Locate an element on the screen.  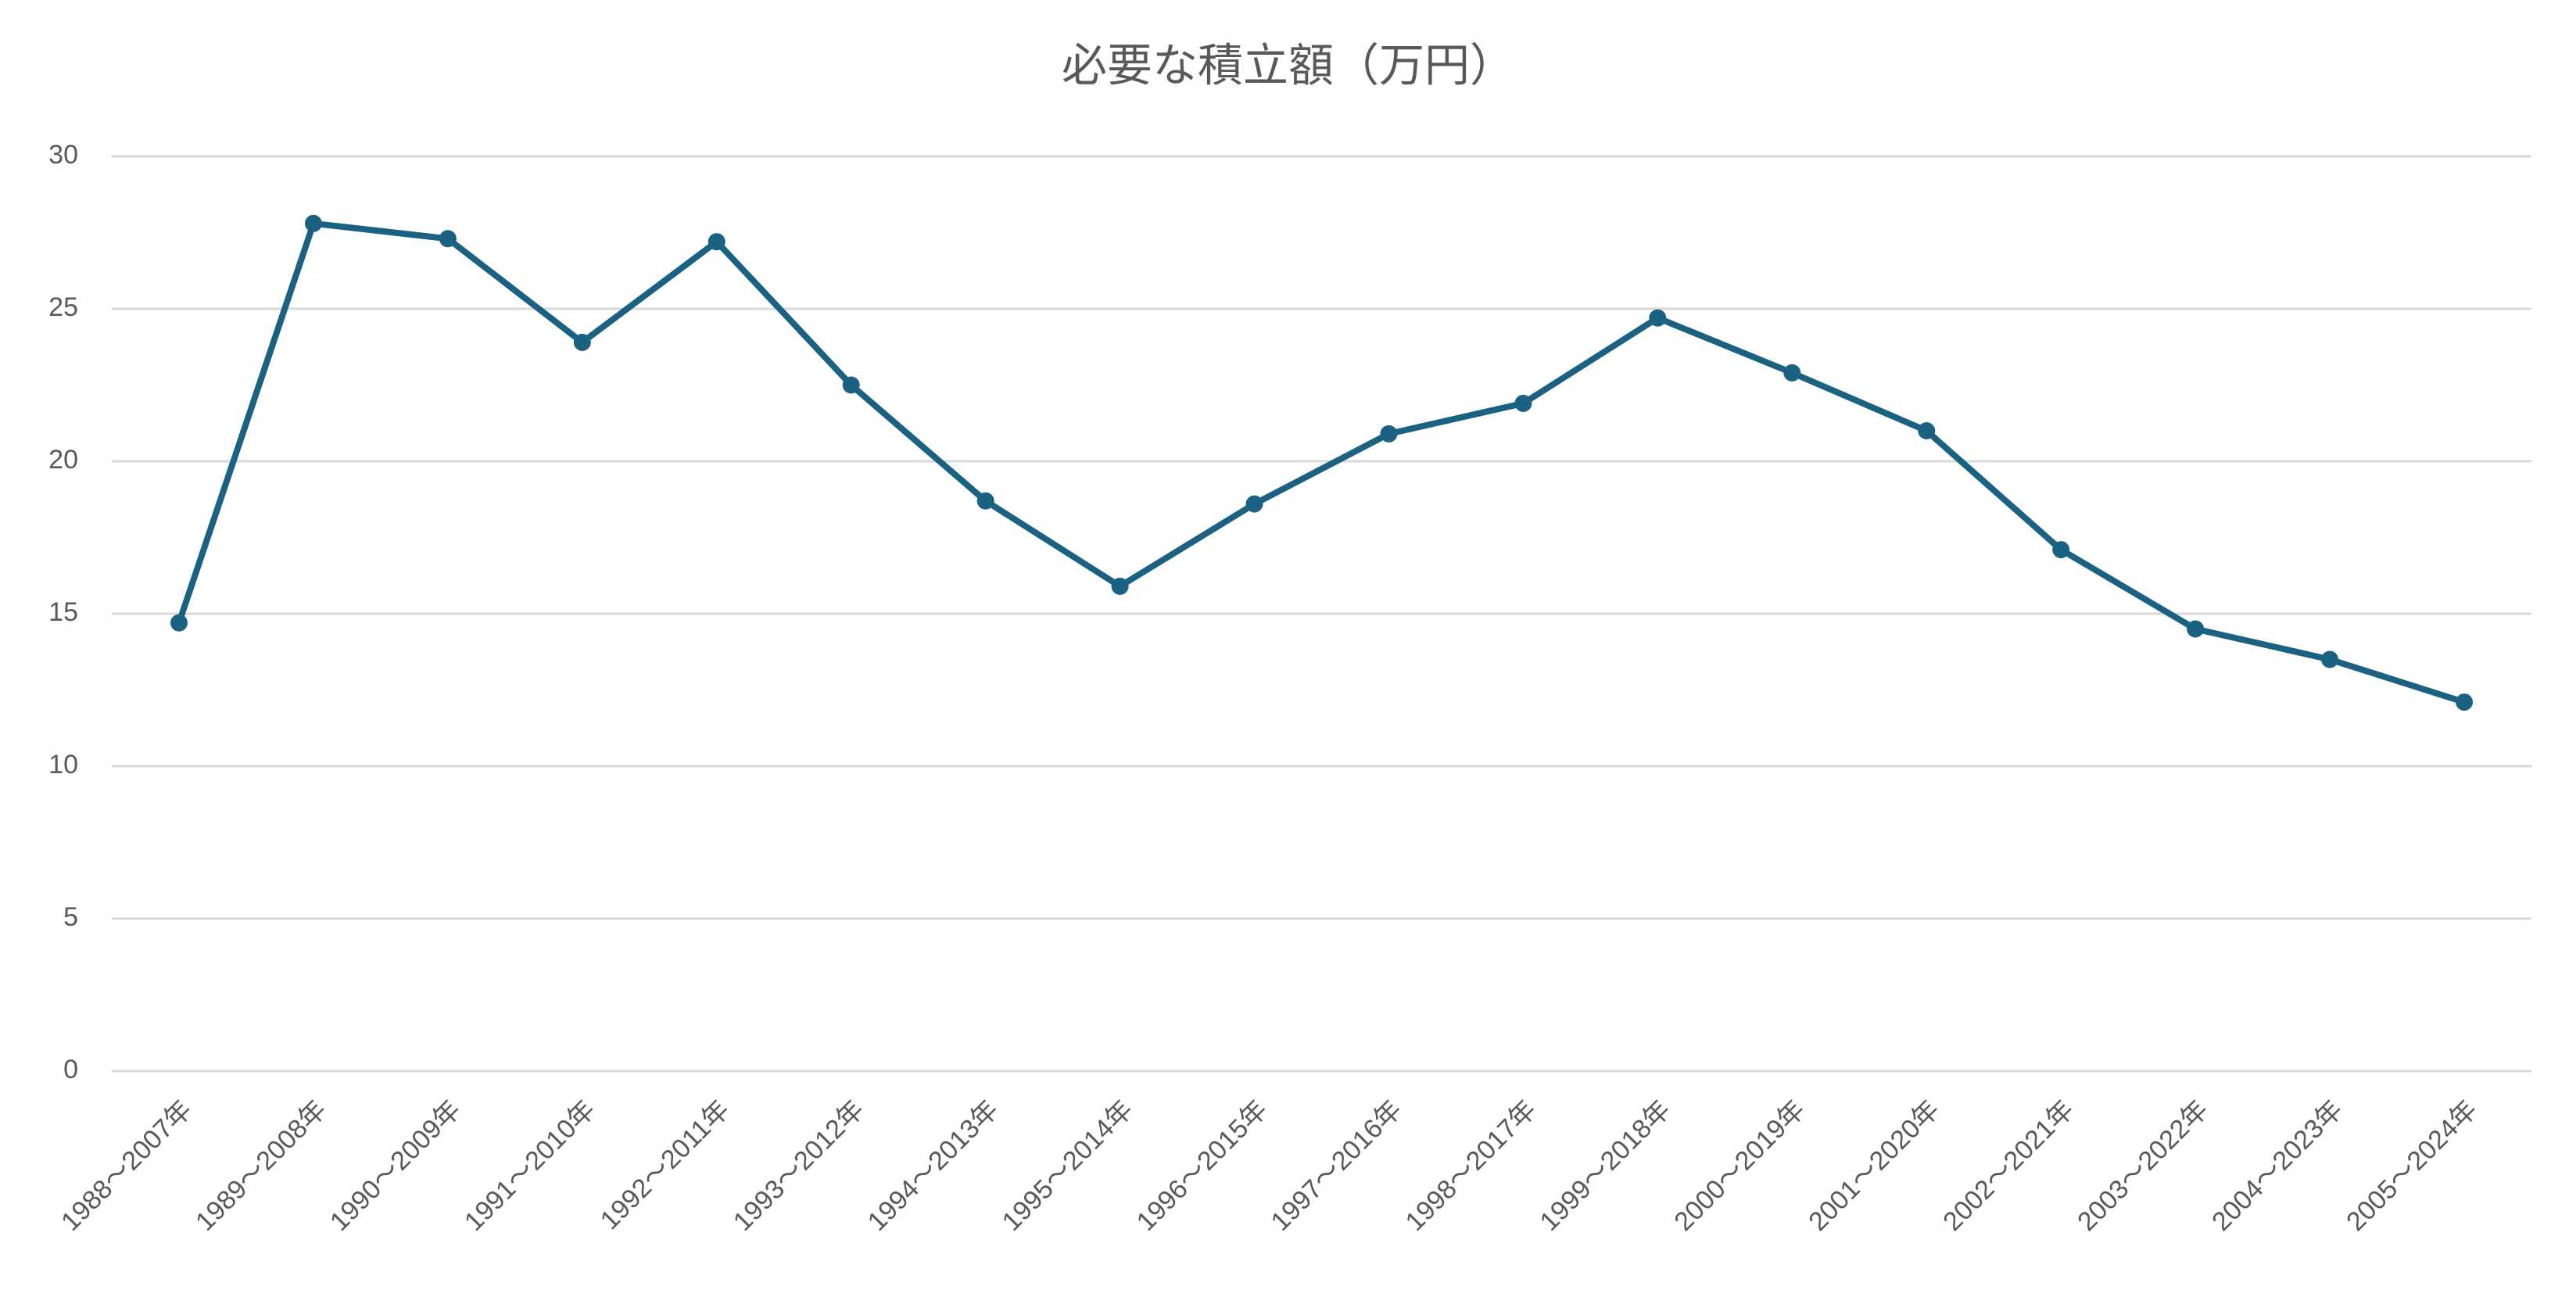
x-tick-label: 1995～2014年 is located at coordinates (1068, 1166).